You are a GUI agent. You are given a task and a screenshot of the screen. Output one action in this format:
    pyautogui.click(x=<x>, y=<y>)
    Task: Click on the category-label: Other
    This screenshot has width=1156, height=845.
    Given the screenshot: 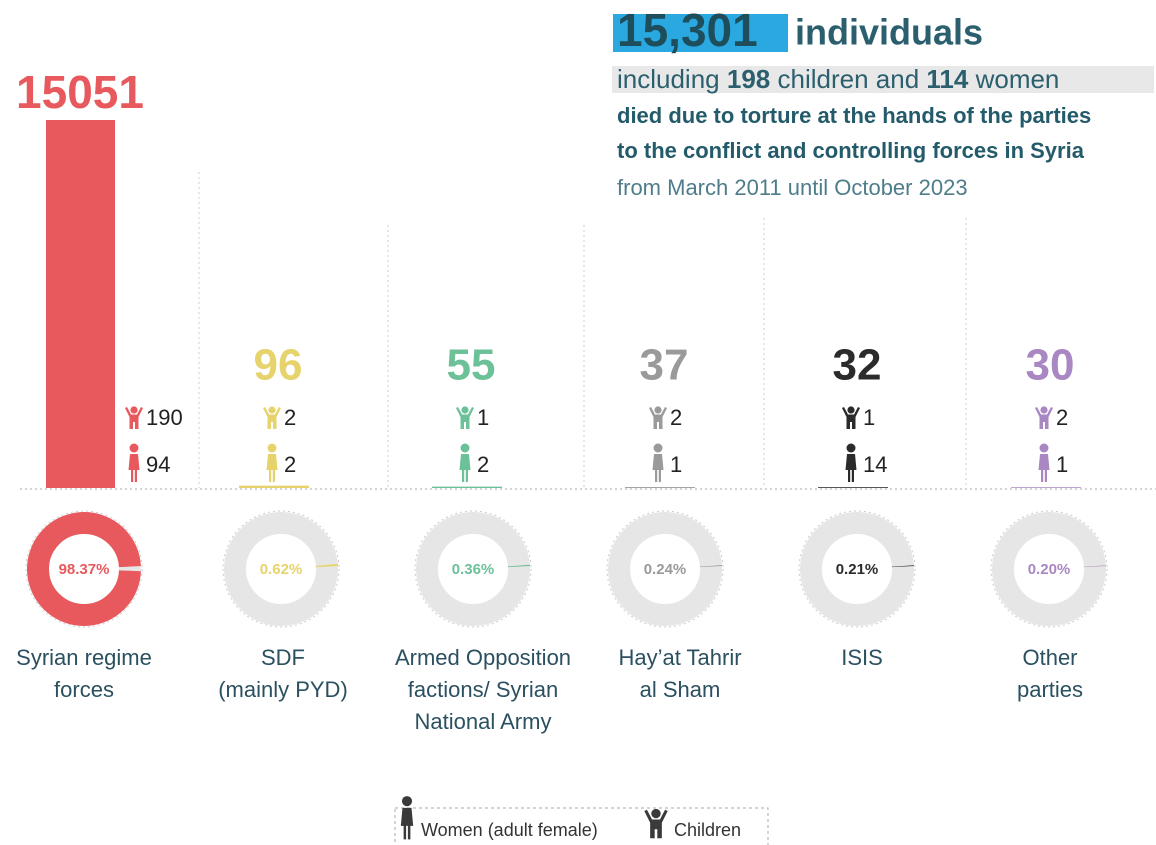 What is the action you would take?
    pyautogui.click(x=1049, y=657)
    